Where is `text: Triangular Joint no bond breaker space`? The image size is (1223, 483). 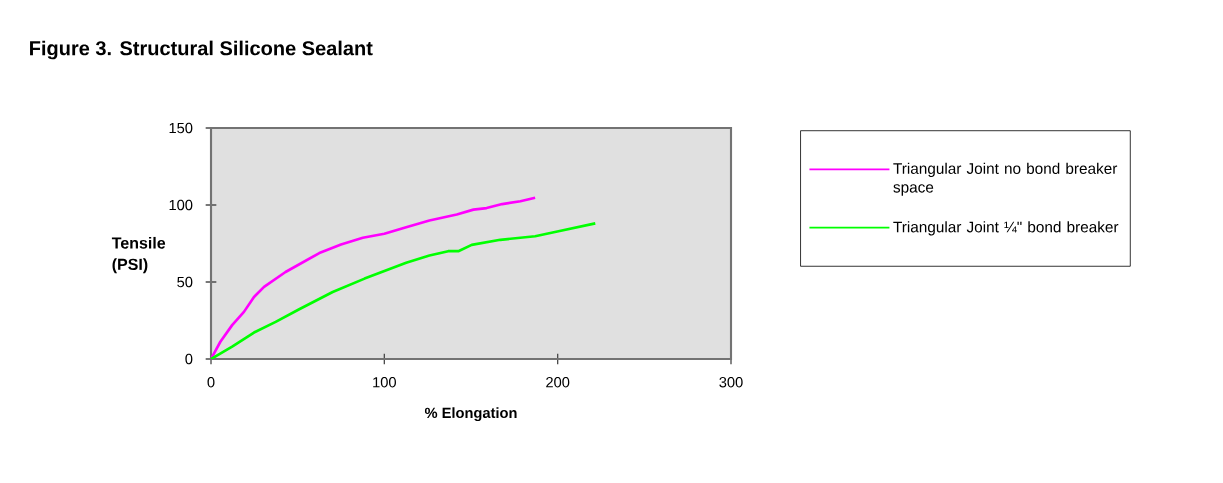
text: Triangular Joint no bond breaker space is located at coordinates (1005, 179).